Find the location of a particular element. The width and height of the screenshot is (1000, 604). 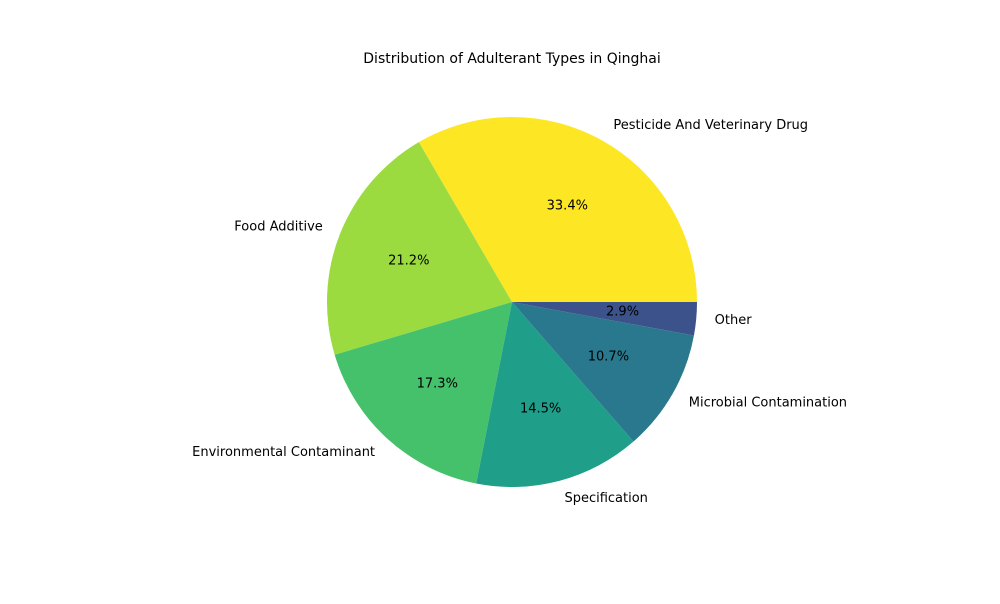

percent-label: 10.7% is located at coordinates (608, 356).